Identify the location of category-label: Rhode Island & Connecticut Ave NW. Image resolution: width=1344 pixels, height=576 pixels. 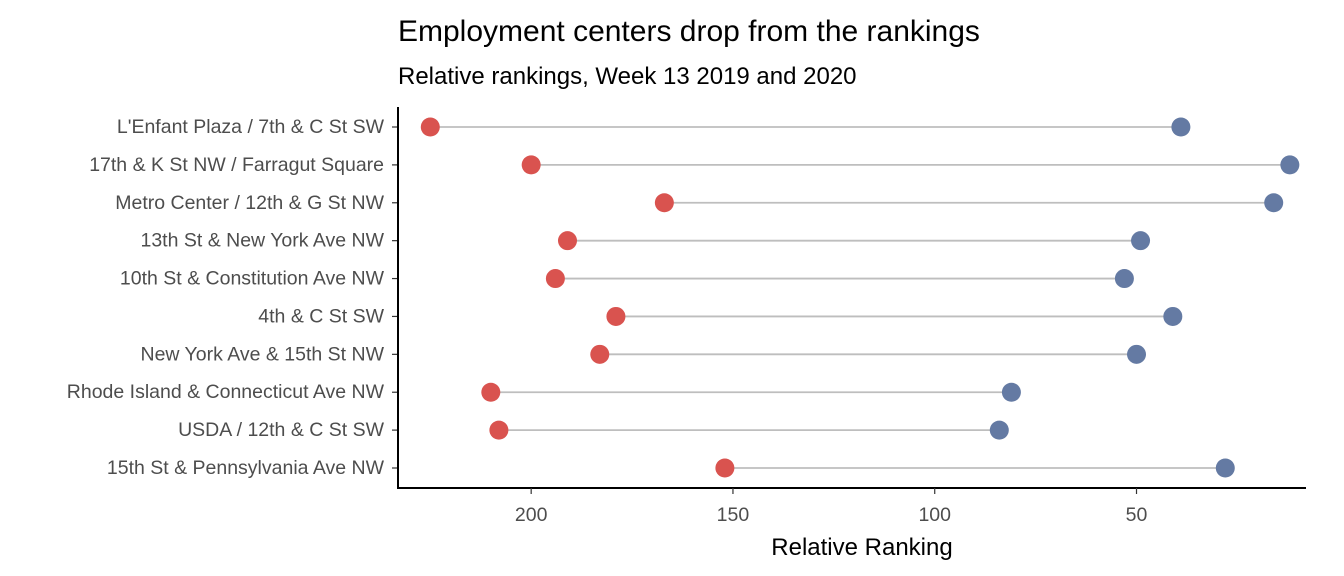
(226, 392).